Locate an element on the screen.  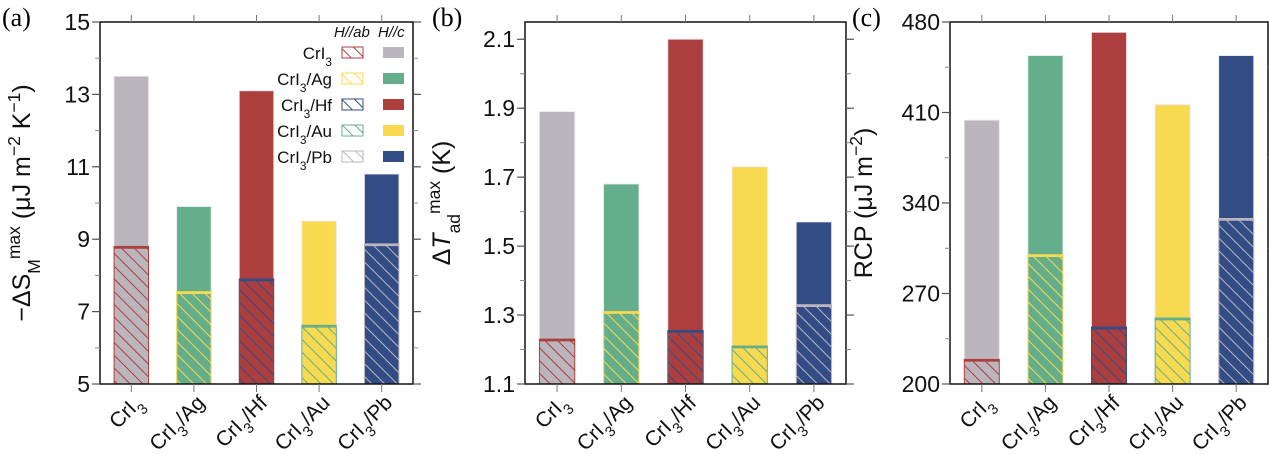
legend-label: CrI3/Au is located at coordinates (304, 134).